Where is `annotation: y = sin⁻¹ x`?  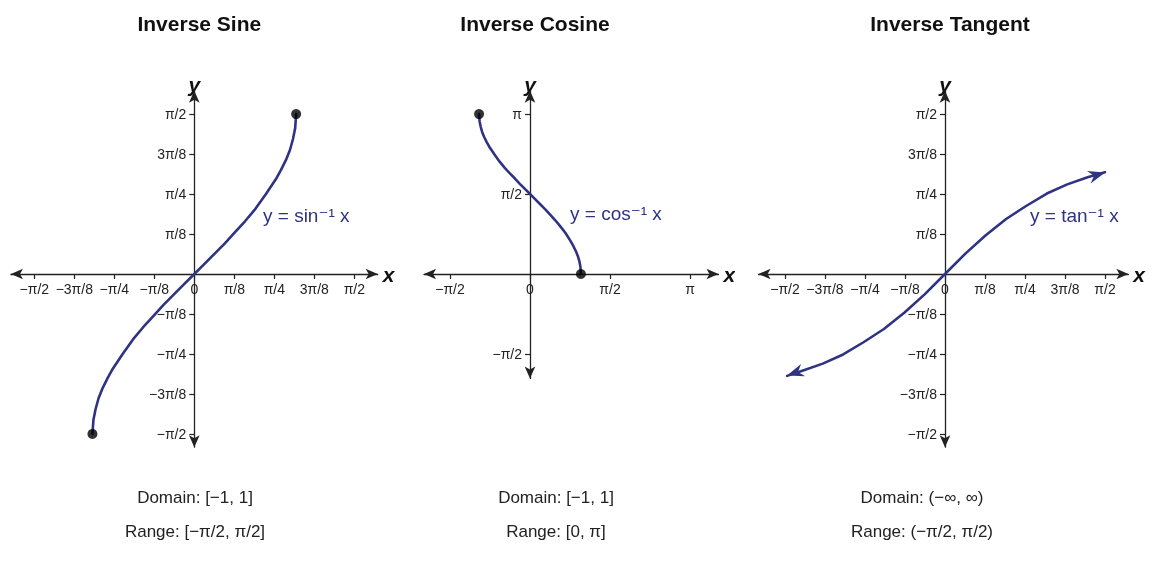 annotation: y = sin⁻¹ x is located at coordinates (307, 215).